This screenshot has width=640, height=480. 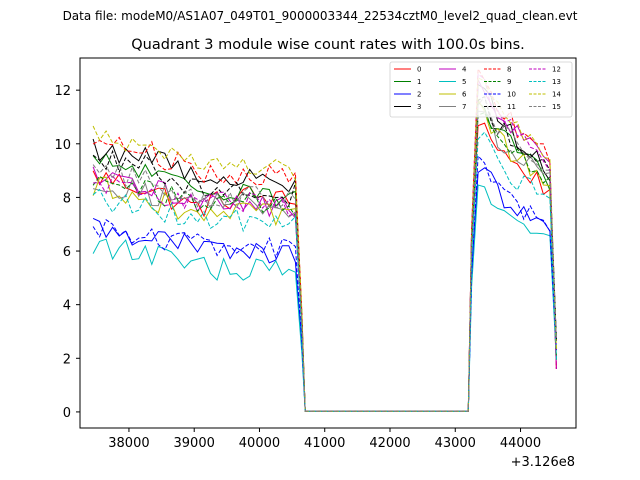 I want to click on legend-label-9: 9, so click(x=509, y=82).